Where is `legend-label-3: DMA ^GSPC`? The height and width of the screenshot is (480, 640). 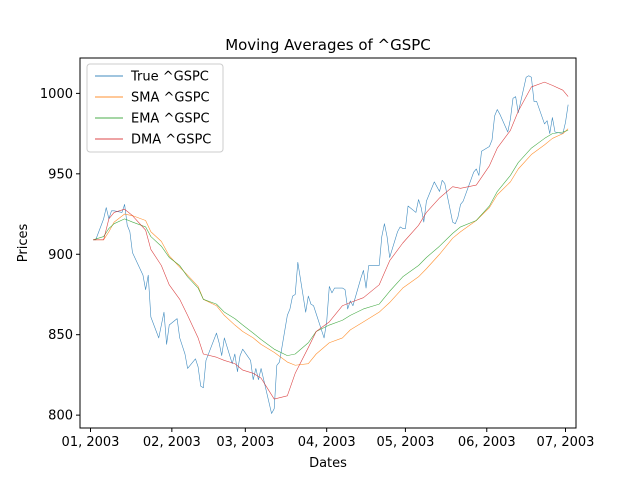 legend-label-3: DMA ^GSPC is located at coordinates (171, 140).